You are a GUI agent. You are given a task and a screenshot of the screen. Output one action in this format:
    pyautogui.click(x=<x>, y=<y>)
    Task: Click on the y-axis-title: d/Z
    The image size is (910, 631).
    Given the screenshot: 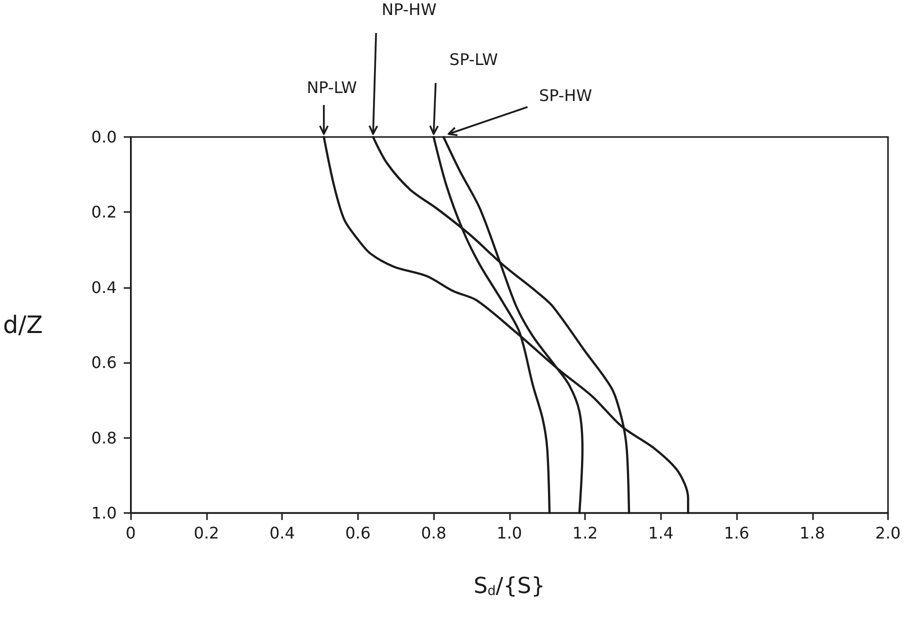 What is the action you would take?
    pyautogui.click(x=22, y=325)
    